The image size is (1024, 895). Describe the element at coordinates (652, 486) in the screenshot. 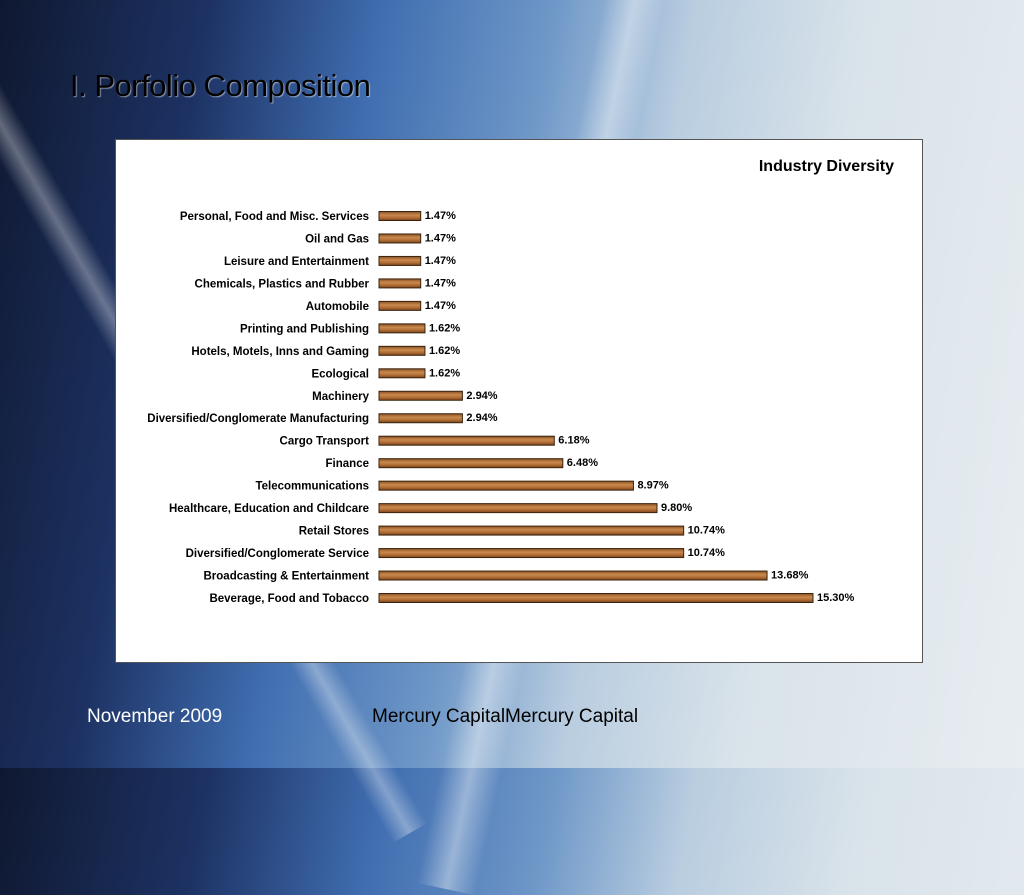

I see `data-label: 8.97%` at that location.